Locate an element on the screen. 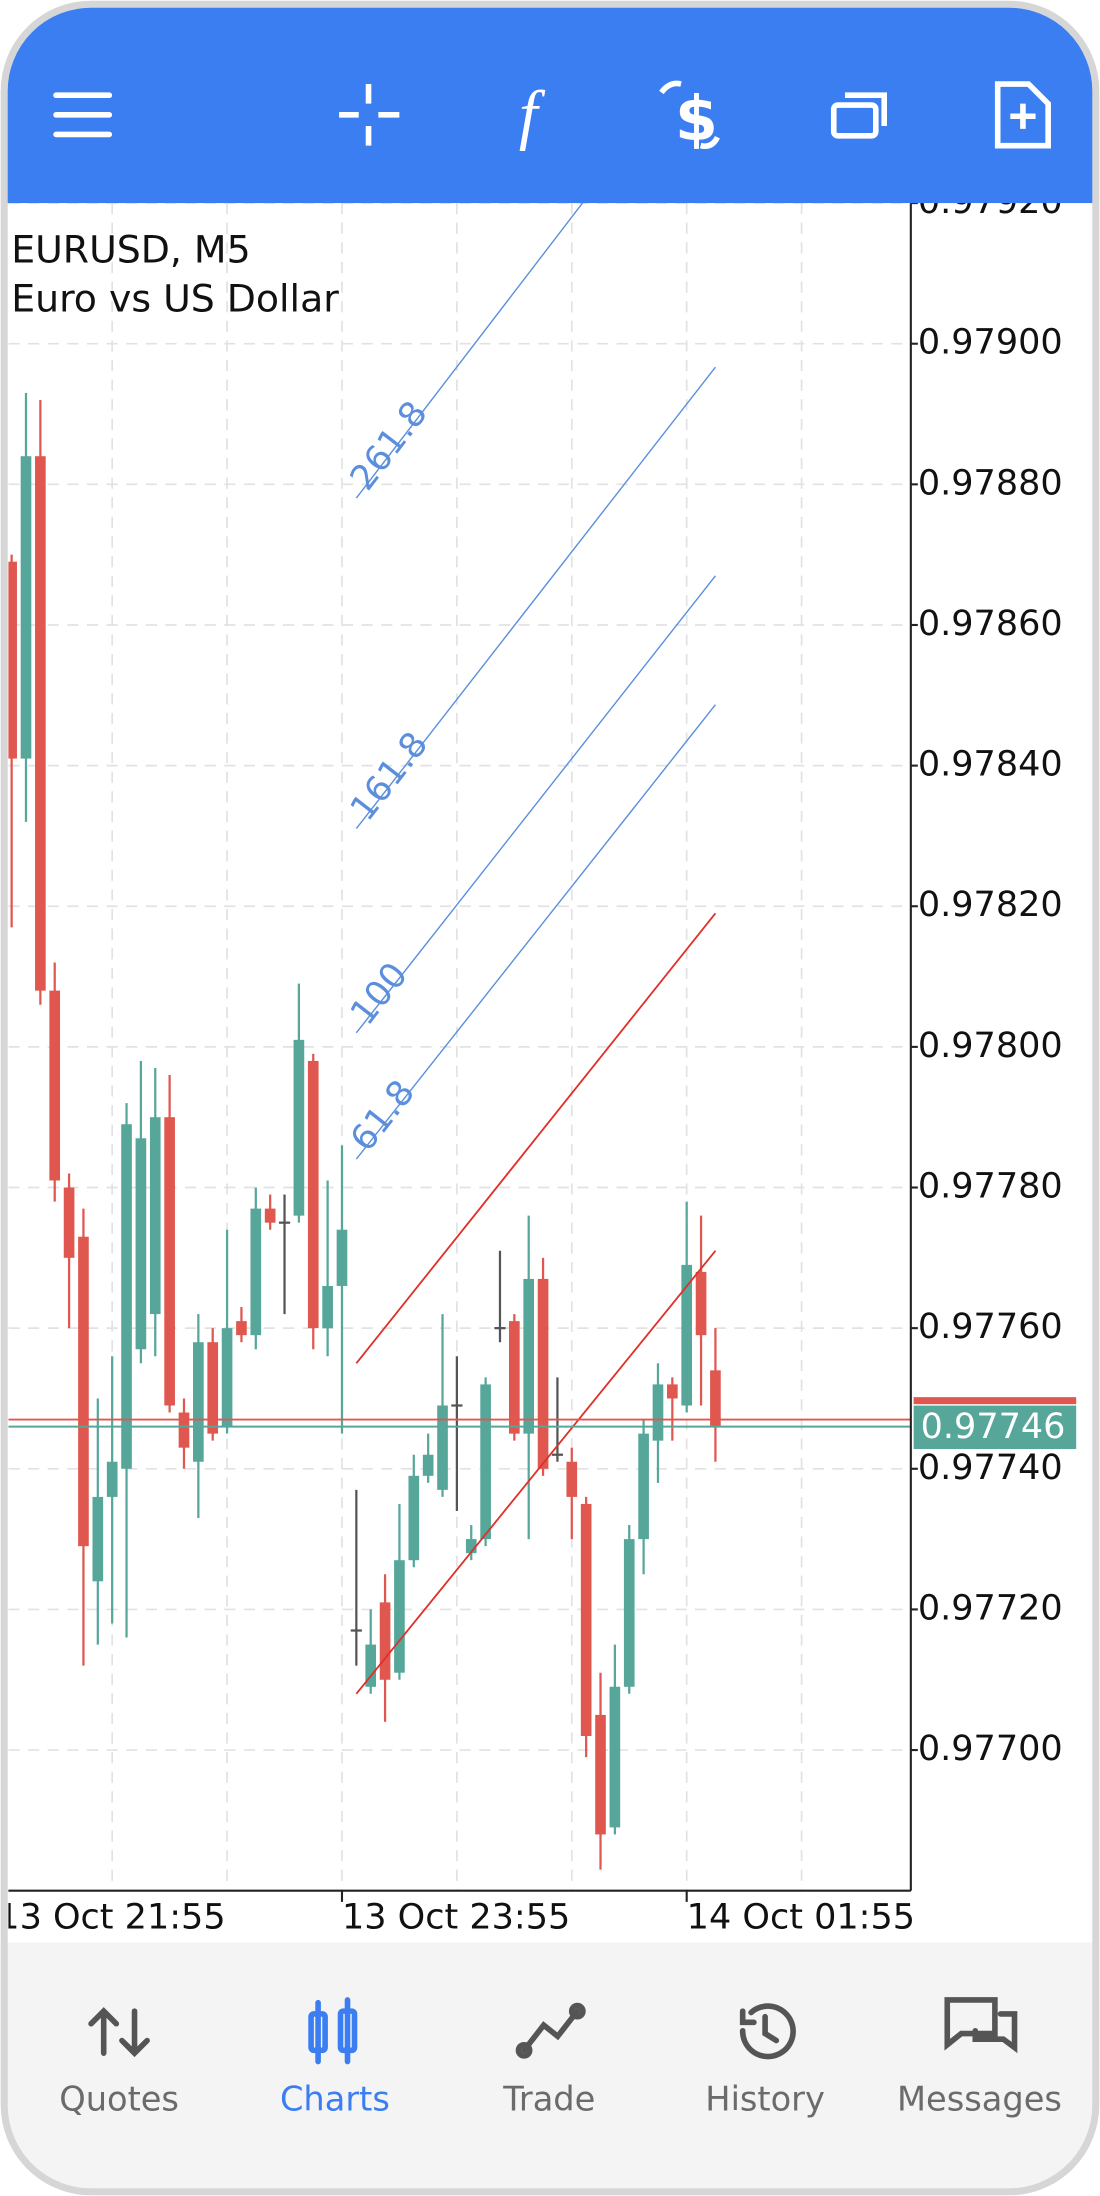  bottom-navigation: Quotes Charts Trade History Messages is located at coordinates (550, 2066).